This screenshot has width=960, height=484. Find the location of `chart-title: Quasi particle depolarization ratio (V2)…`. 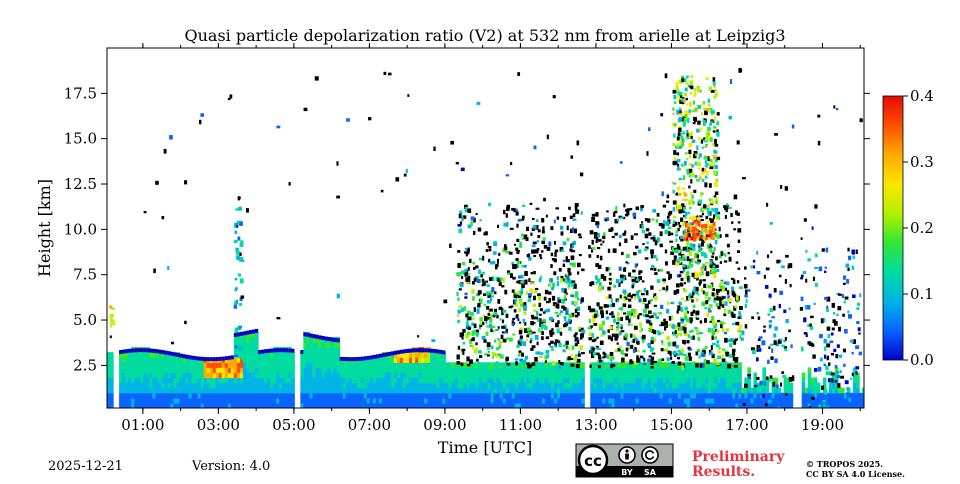

chart-title: Quasi particle depolarization ratio (V2)… is located at coordinates (484, 35).